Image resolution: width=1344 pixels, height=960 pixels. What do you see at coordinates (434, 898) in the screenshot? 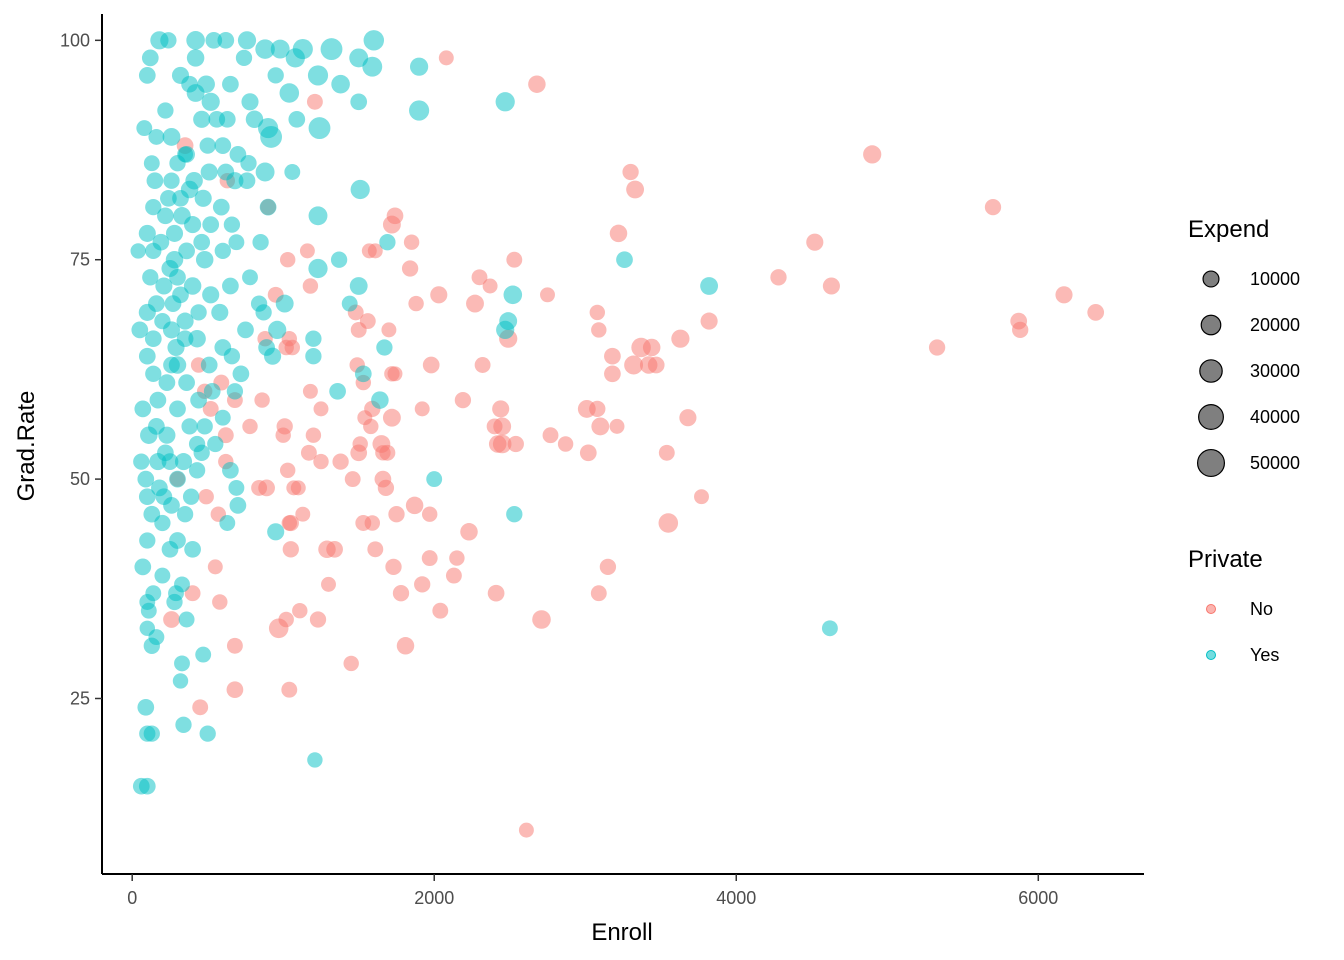
I see `x-tick-label: 2000` at bounding box center [434, 898].